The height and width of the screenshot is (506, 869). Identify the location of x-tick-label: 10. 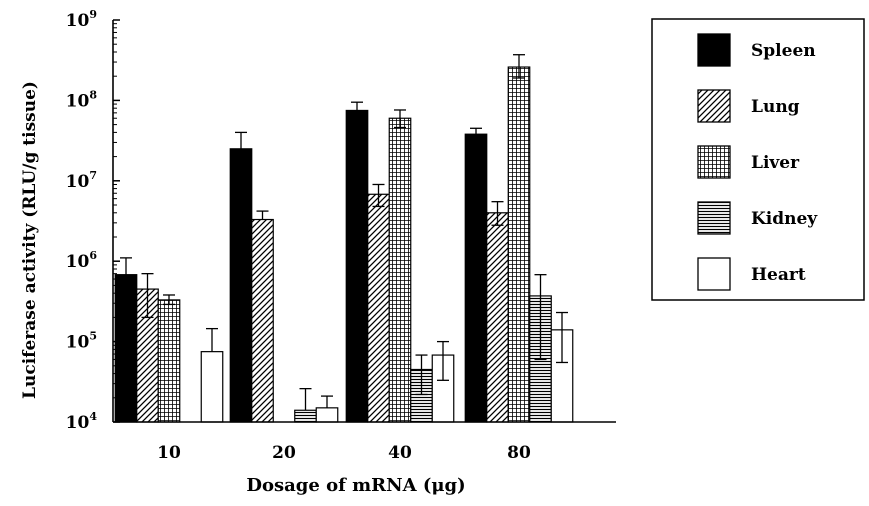
(169, 453).